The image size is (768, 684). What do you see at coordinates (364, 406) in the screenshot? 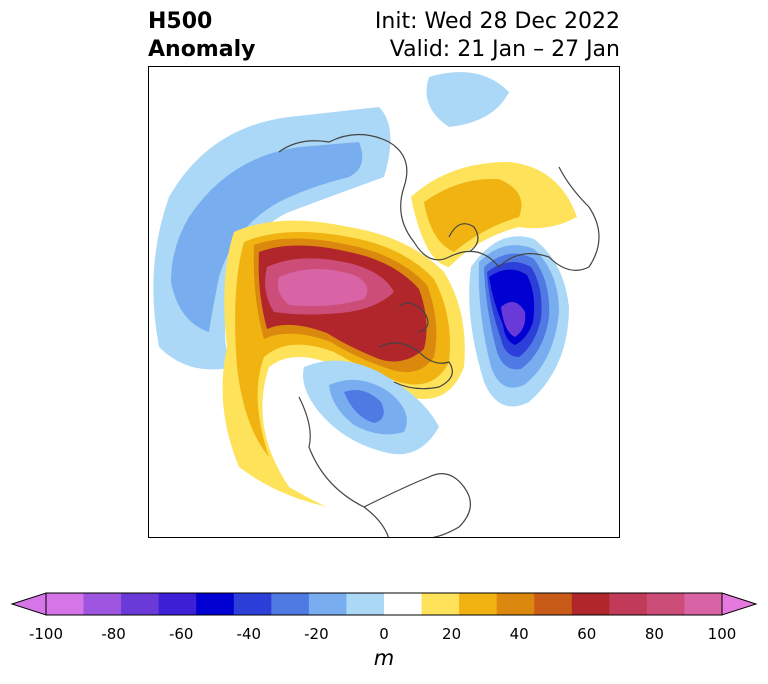
I see `neg-anomaly-north-america-l3` at bounding box center [364, 406].